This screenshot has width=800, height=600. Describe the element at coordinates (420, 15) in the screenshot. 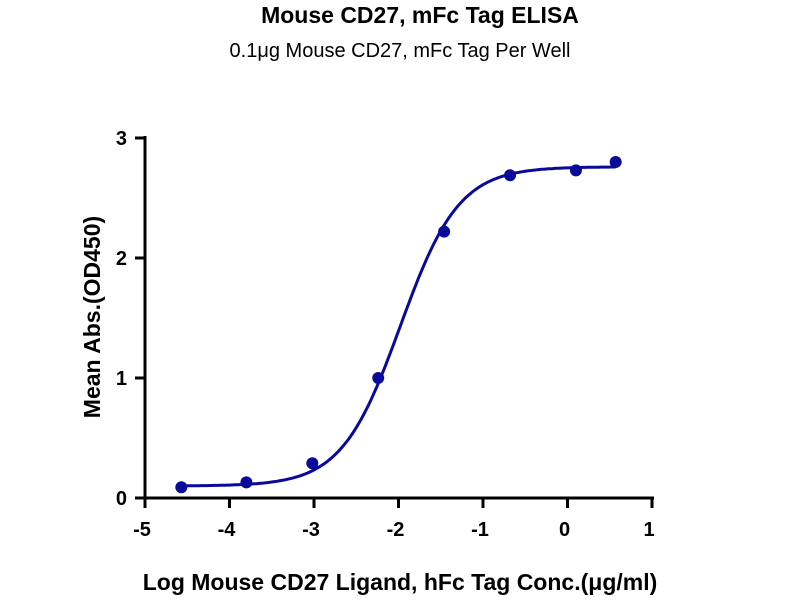

I see `chart-title: Mouse CD27, mFc Tag ELISA` at that location.